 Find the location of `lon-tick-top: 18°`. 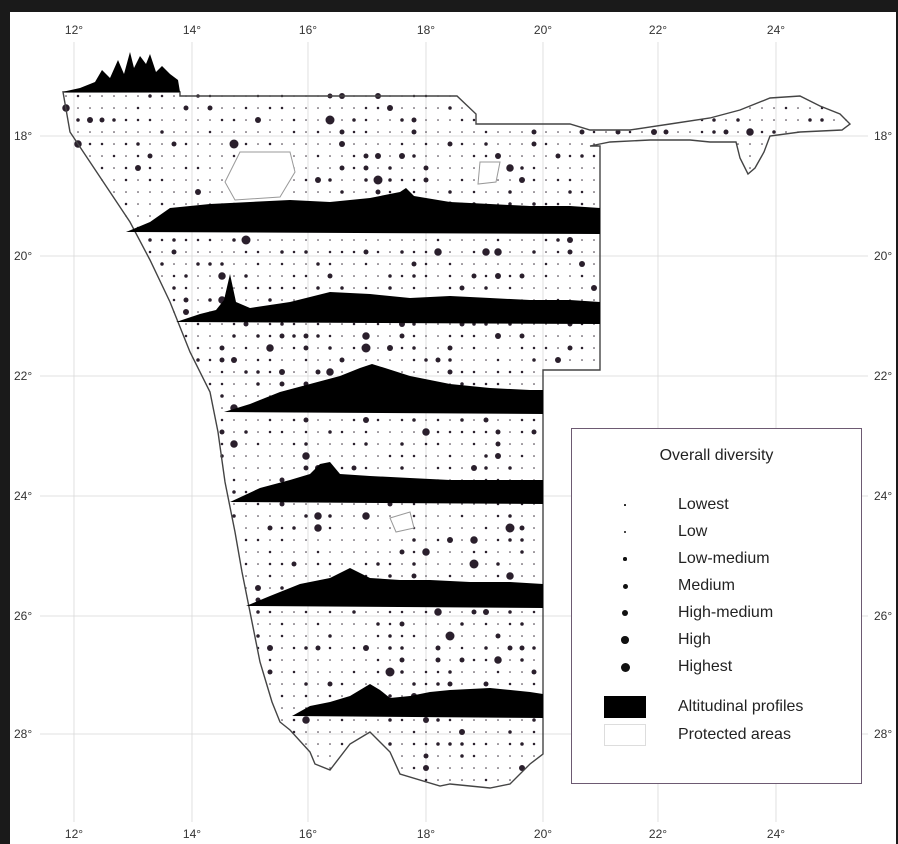

lon-tick-top: 18° is located at coordinates (426, 30).